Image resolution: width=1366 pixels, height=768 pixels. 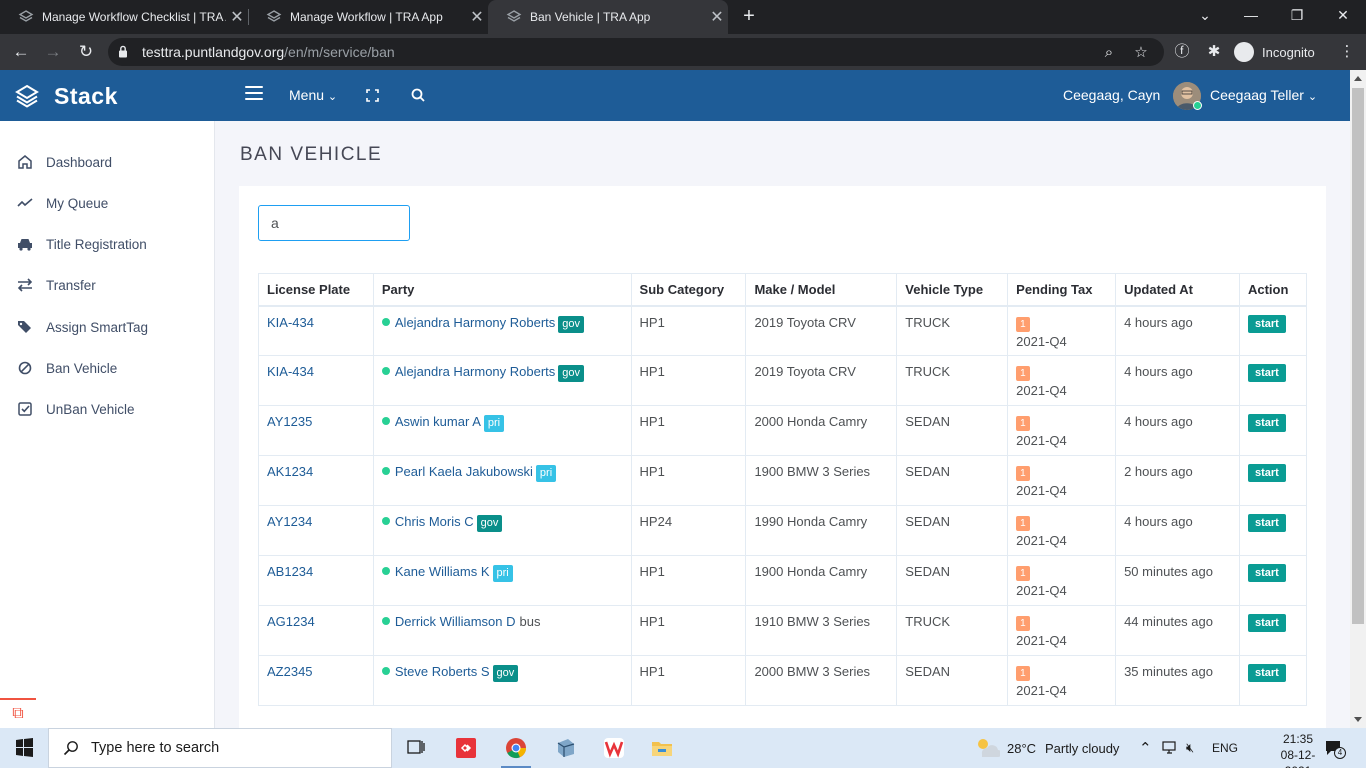 I want to click on scroll-up-arrow-icon, so click(x=1358, y=78).